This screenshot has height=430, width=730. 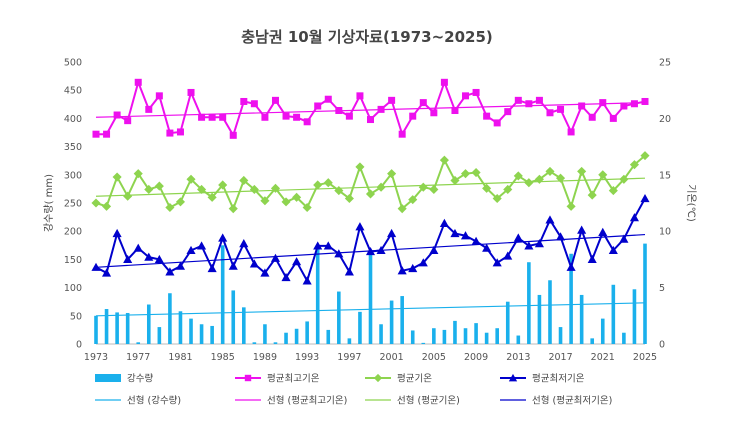 What do you see at coordinates (49, 203) in the screenshot?
I see `y-axis-left-label: 강수량( mm)` at bounding box center [49, 203].